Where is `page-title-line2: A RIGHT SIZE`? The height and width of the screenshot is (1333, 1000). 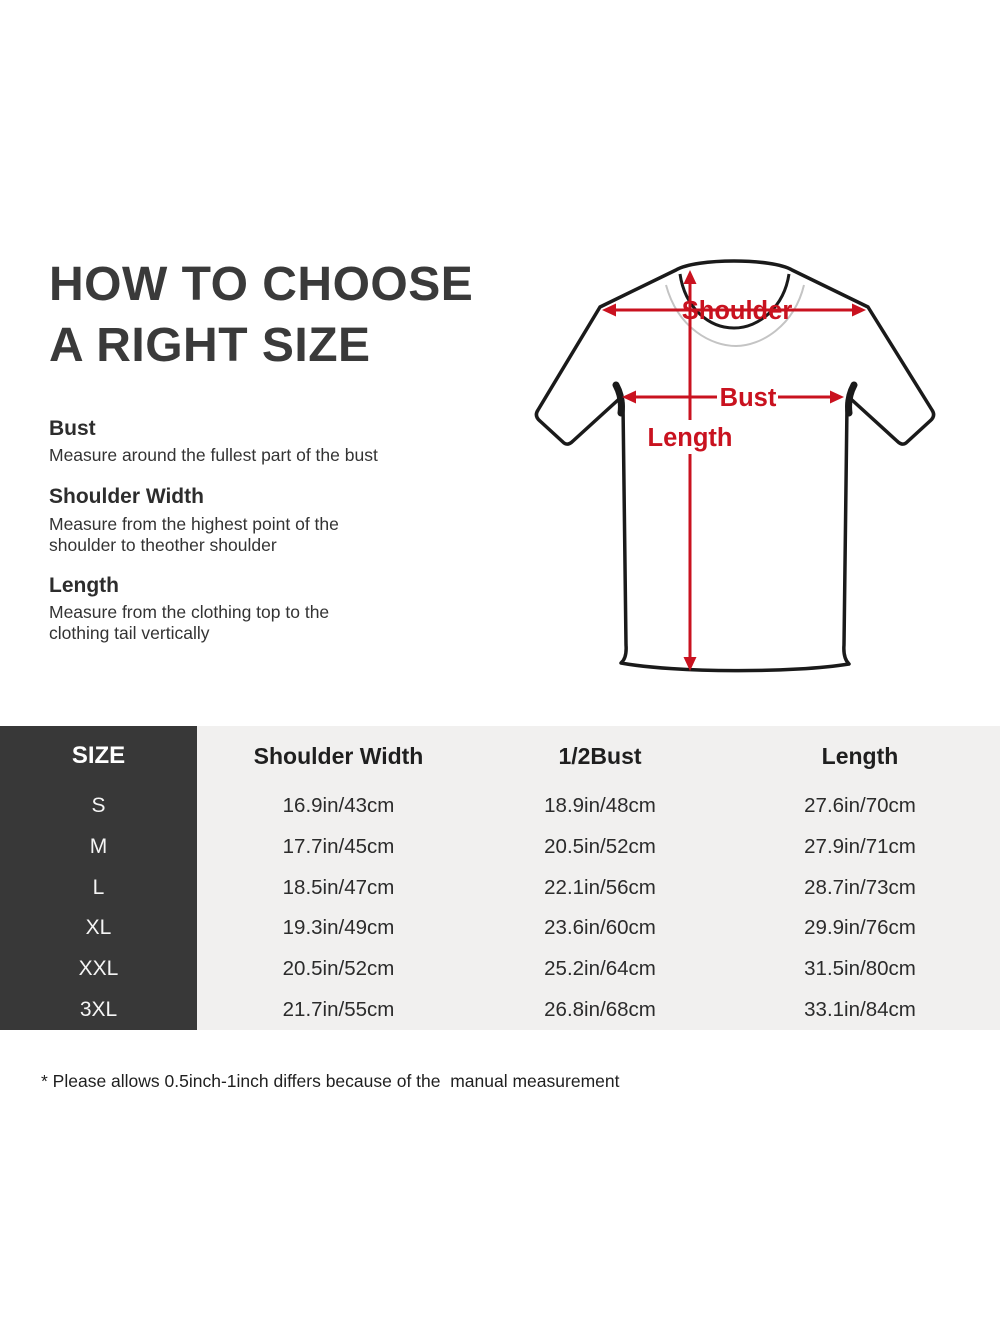 page-title-line2: A RIGHT SIZE is located at coordinates (210, 345).